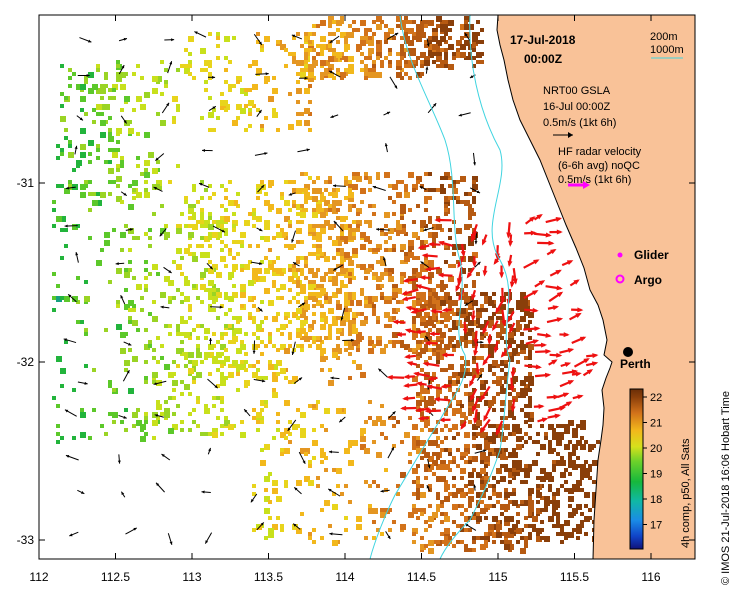 This screenshot has height=592, width=739. What do you see at coordinates (686, 493) in the screenshot?
I see `colorbar-title: 4h comp, p50, All Sats` at bounding box center [686, 493].